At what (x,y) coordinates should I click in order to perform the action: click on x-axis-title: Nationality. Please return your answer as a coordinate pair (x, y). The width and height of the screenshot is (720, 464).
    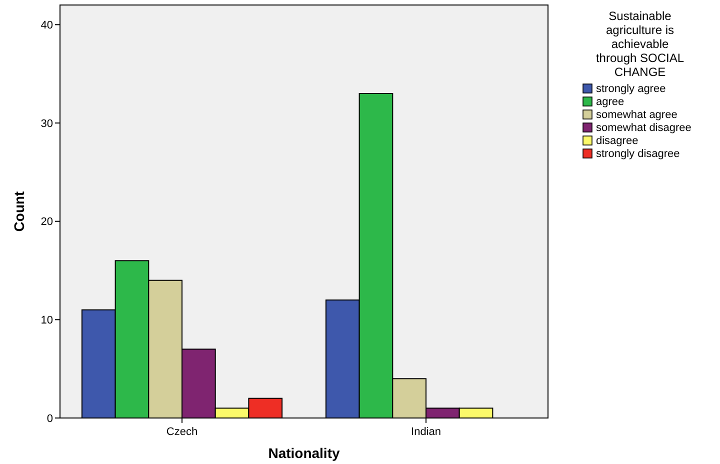
    Looking at the image, I should click on (304, 453).